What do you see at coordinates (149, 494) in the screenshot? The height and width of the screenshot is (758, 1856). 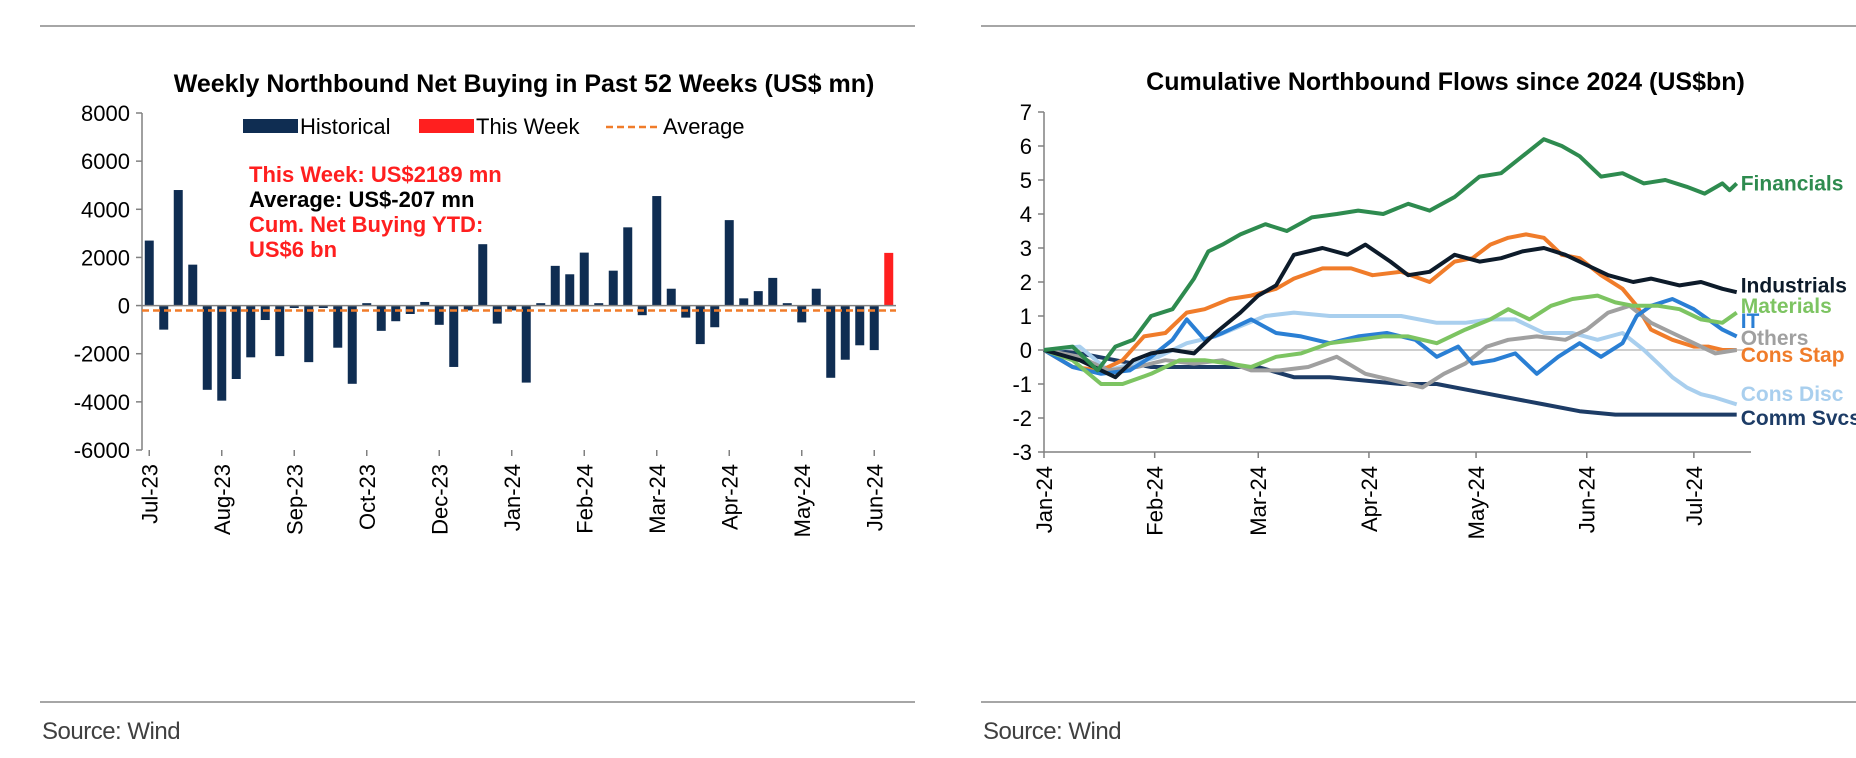 I see `x-tick-label: Jul-23` at bounding box center [149, 494].